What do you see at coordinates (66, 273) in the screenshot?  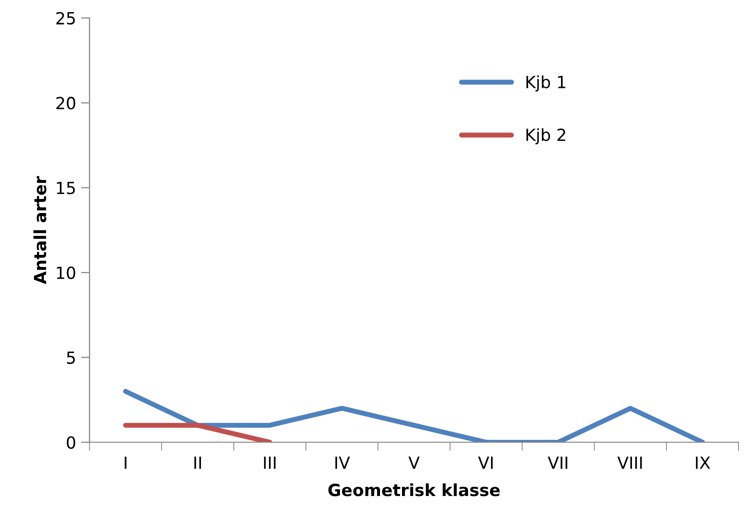 I see `y-tick-label: 10` at bounding box center [66, 273].